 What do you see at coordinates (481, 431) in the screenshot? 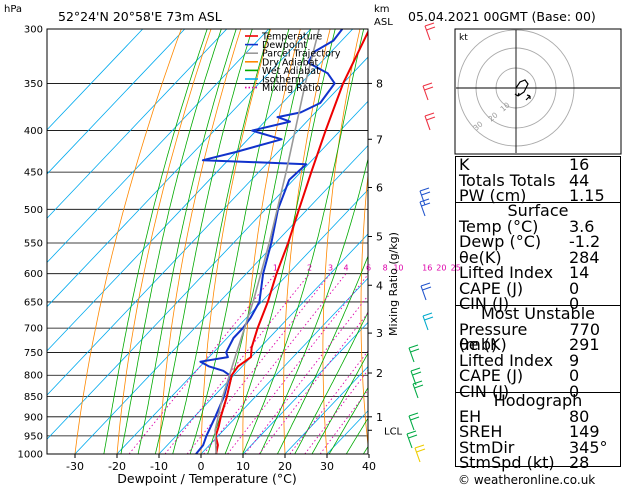
I see `hodograph-table-label: SREH` at bounding box center [481, 431].